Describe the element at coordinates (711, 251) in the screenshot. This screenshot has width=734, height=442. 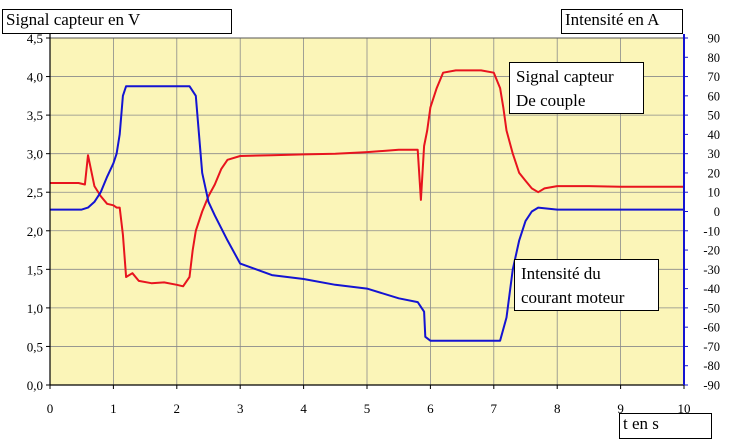
I see `right-tick-label: -20` at that location.